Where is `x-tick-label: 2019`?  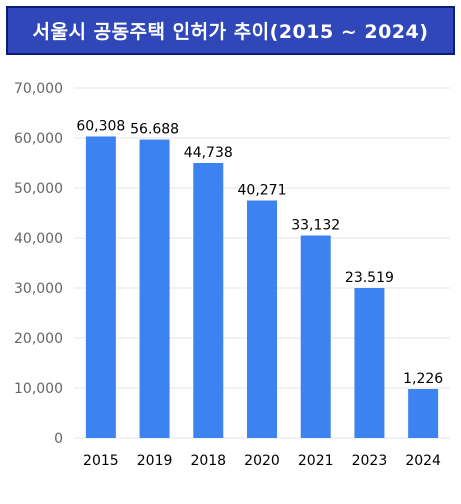
x-tick-label: 2019 is located at coordinates (155, 461).